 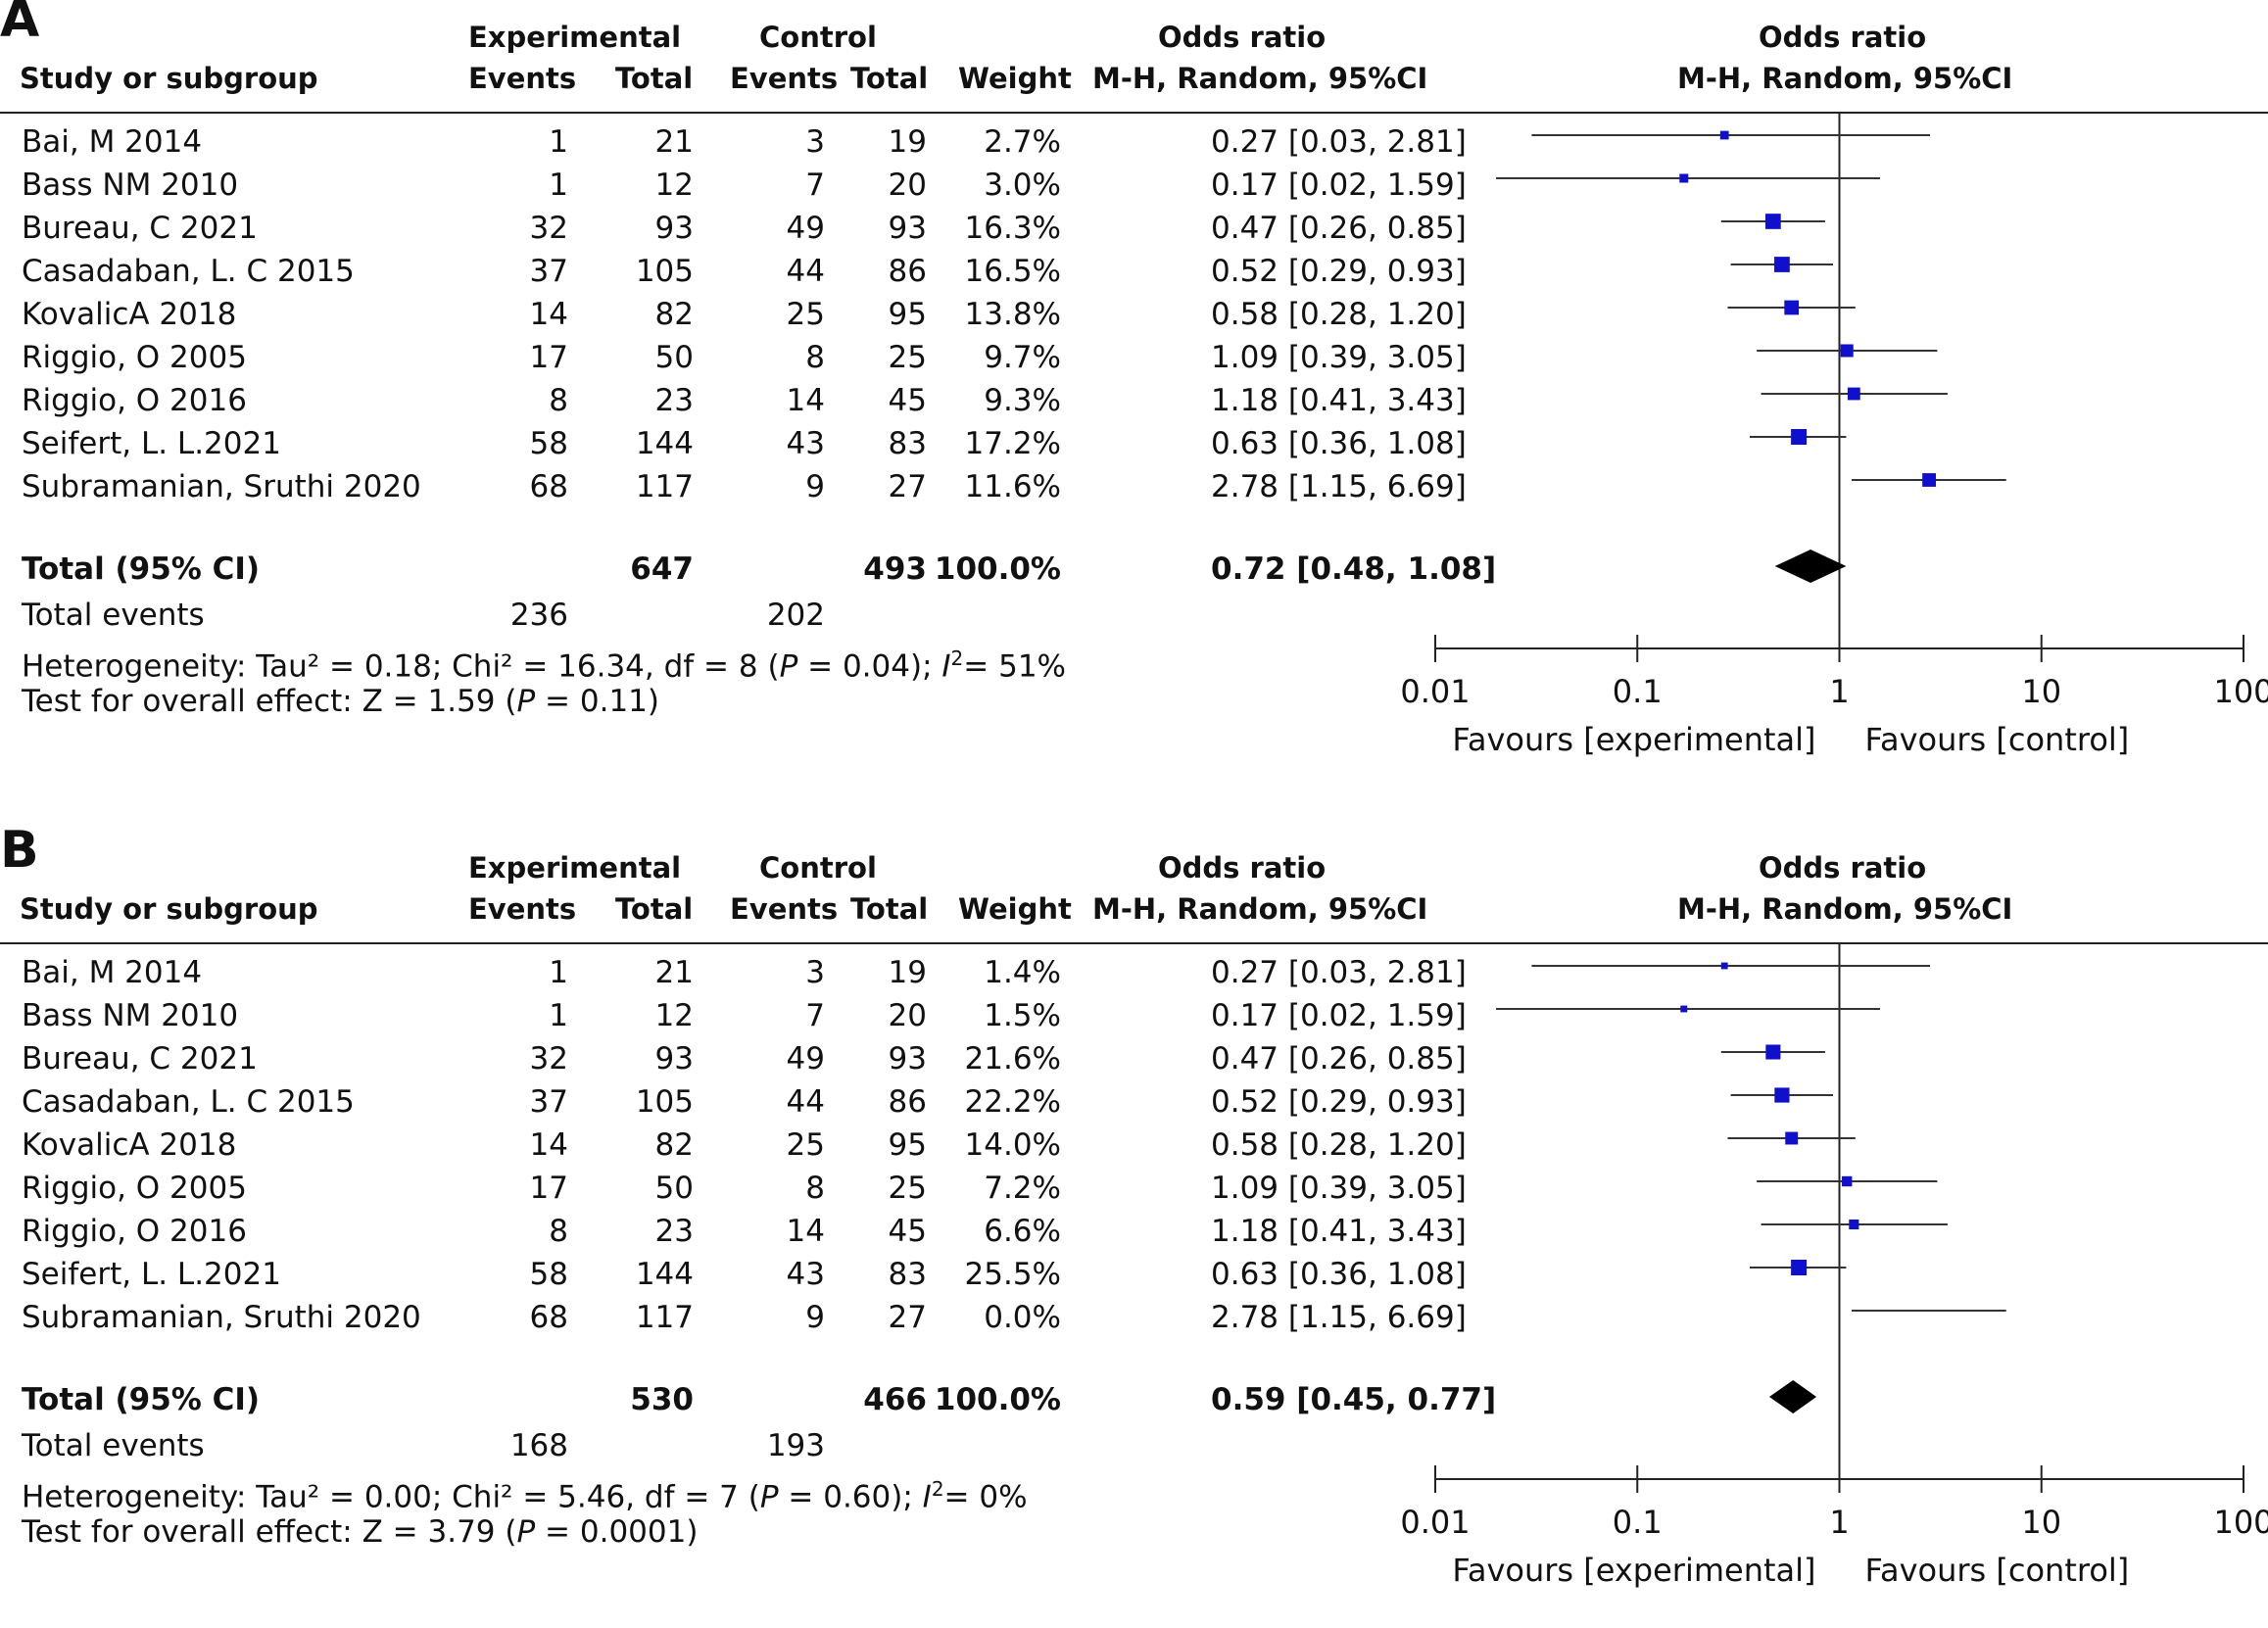 What do you see at coordinates (538, 616) in the screenshot?
I see `total-events-exp: 236` at bounding box center [538, 616].